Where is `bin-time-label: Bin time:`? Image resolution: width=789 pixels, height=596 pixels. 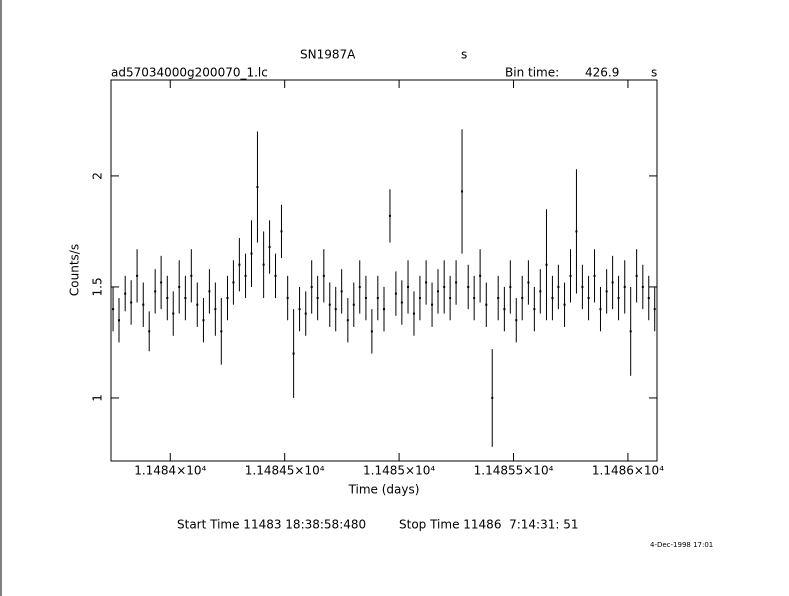
bin-time-label: Bin time: is located at coordinates (532, 73).